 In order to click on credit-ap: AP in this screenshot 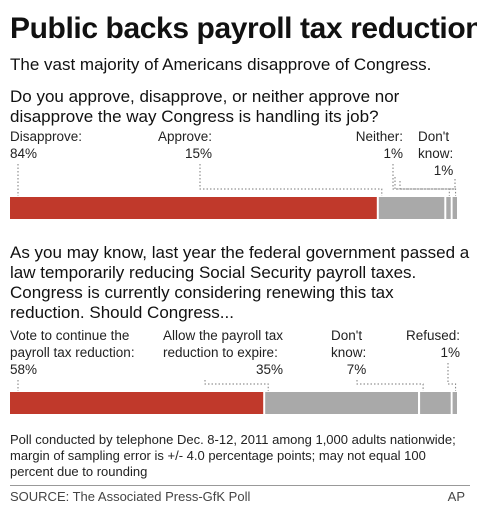, I will do `click(456, 496)`.